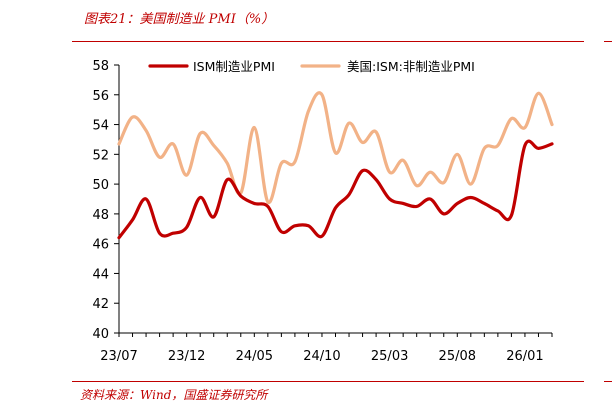  I want to click on source-rule, so click(328, 381).